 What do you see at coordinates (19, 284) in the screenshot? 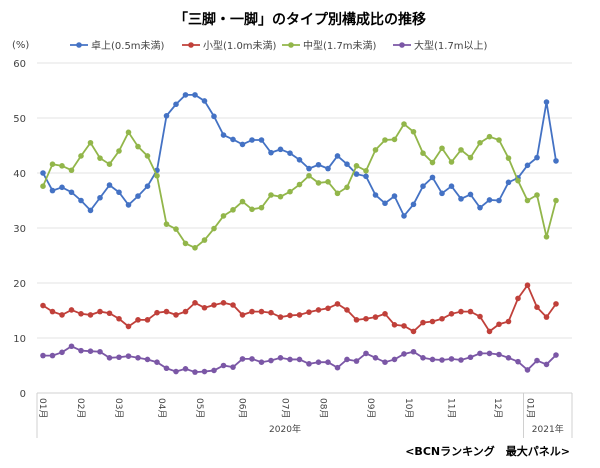
I see `y-tick-label: 20` at bounding box center [19, 284].